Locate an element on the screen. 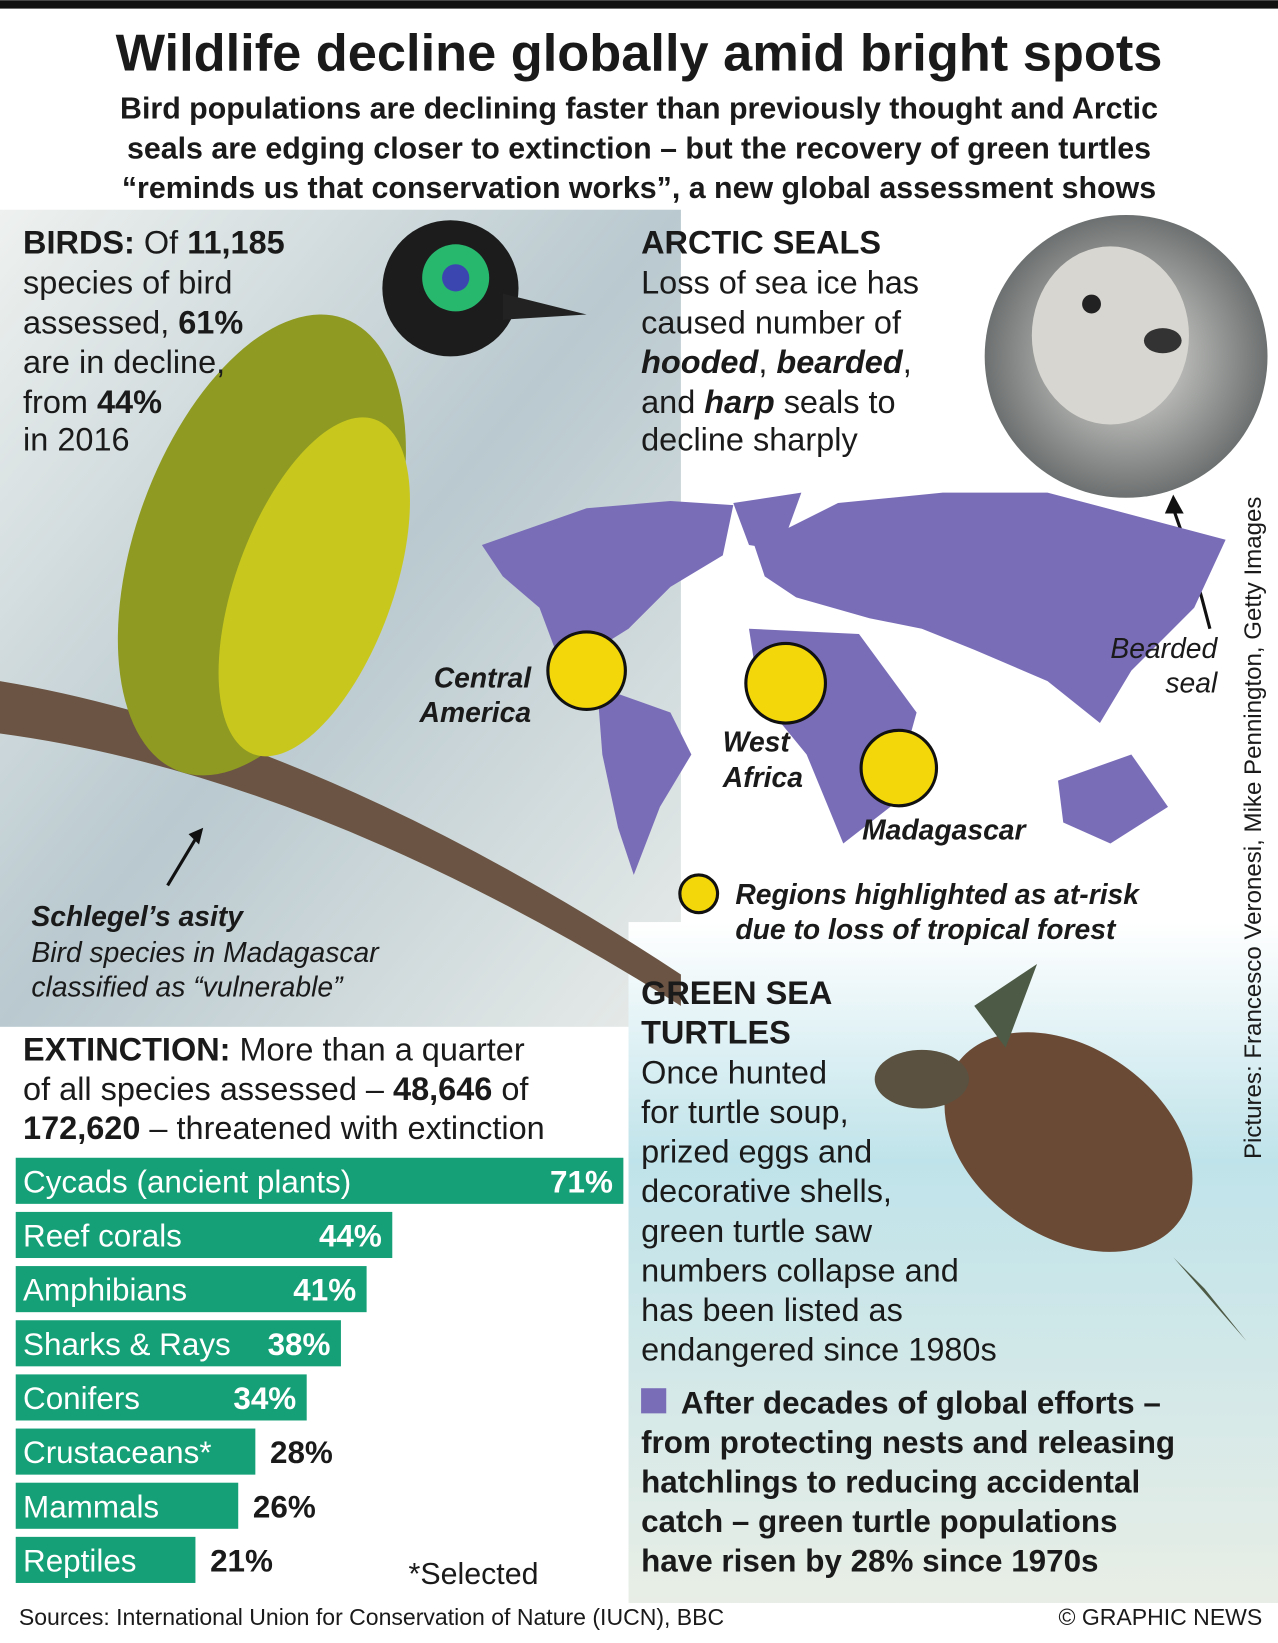 The height and width of the screenshot is (1643, 1278). category-label: Amphibians is located at coordinates (105, 1290).